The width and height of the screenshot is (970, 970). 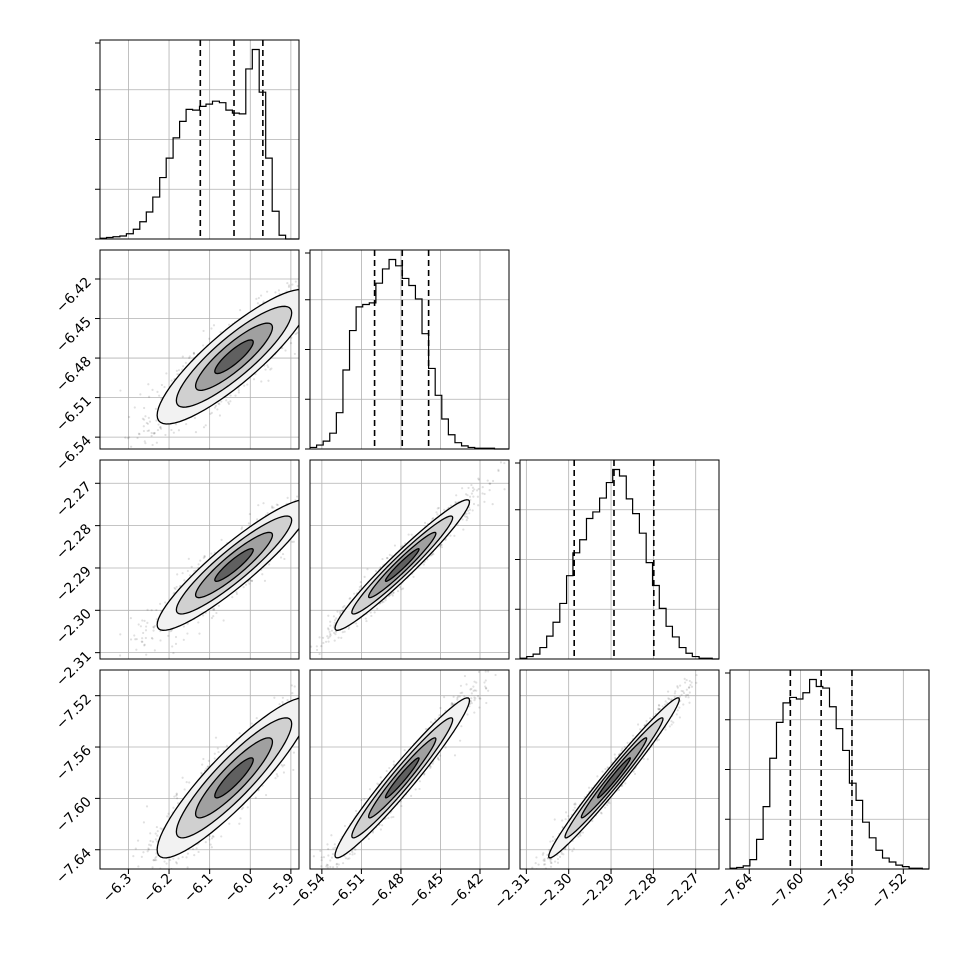 I want to click on panel-frame, so click(x=199, y=139).